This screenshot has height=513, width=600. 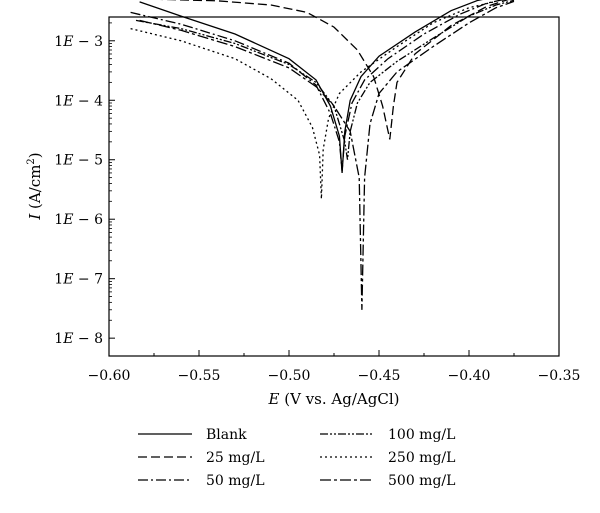 I want to click on x-axis-label: E (V vs. Ag/AgCl), so click(x=334, y=399).